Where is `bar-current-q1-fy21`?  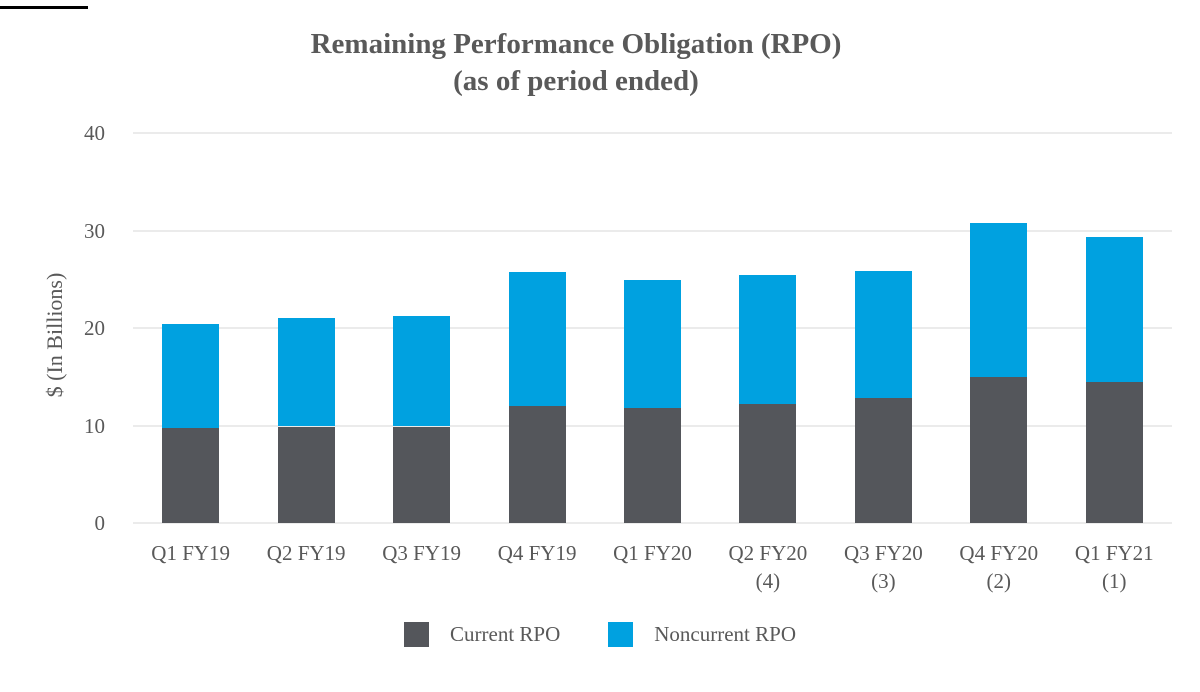
bar-current-q1-fy21 is located at coordinates (1114, 452).